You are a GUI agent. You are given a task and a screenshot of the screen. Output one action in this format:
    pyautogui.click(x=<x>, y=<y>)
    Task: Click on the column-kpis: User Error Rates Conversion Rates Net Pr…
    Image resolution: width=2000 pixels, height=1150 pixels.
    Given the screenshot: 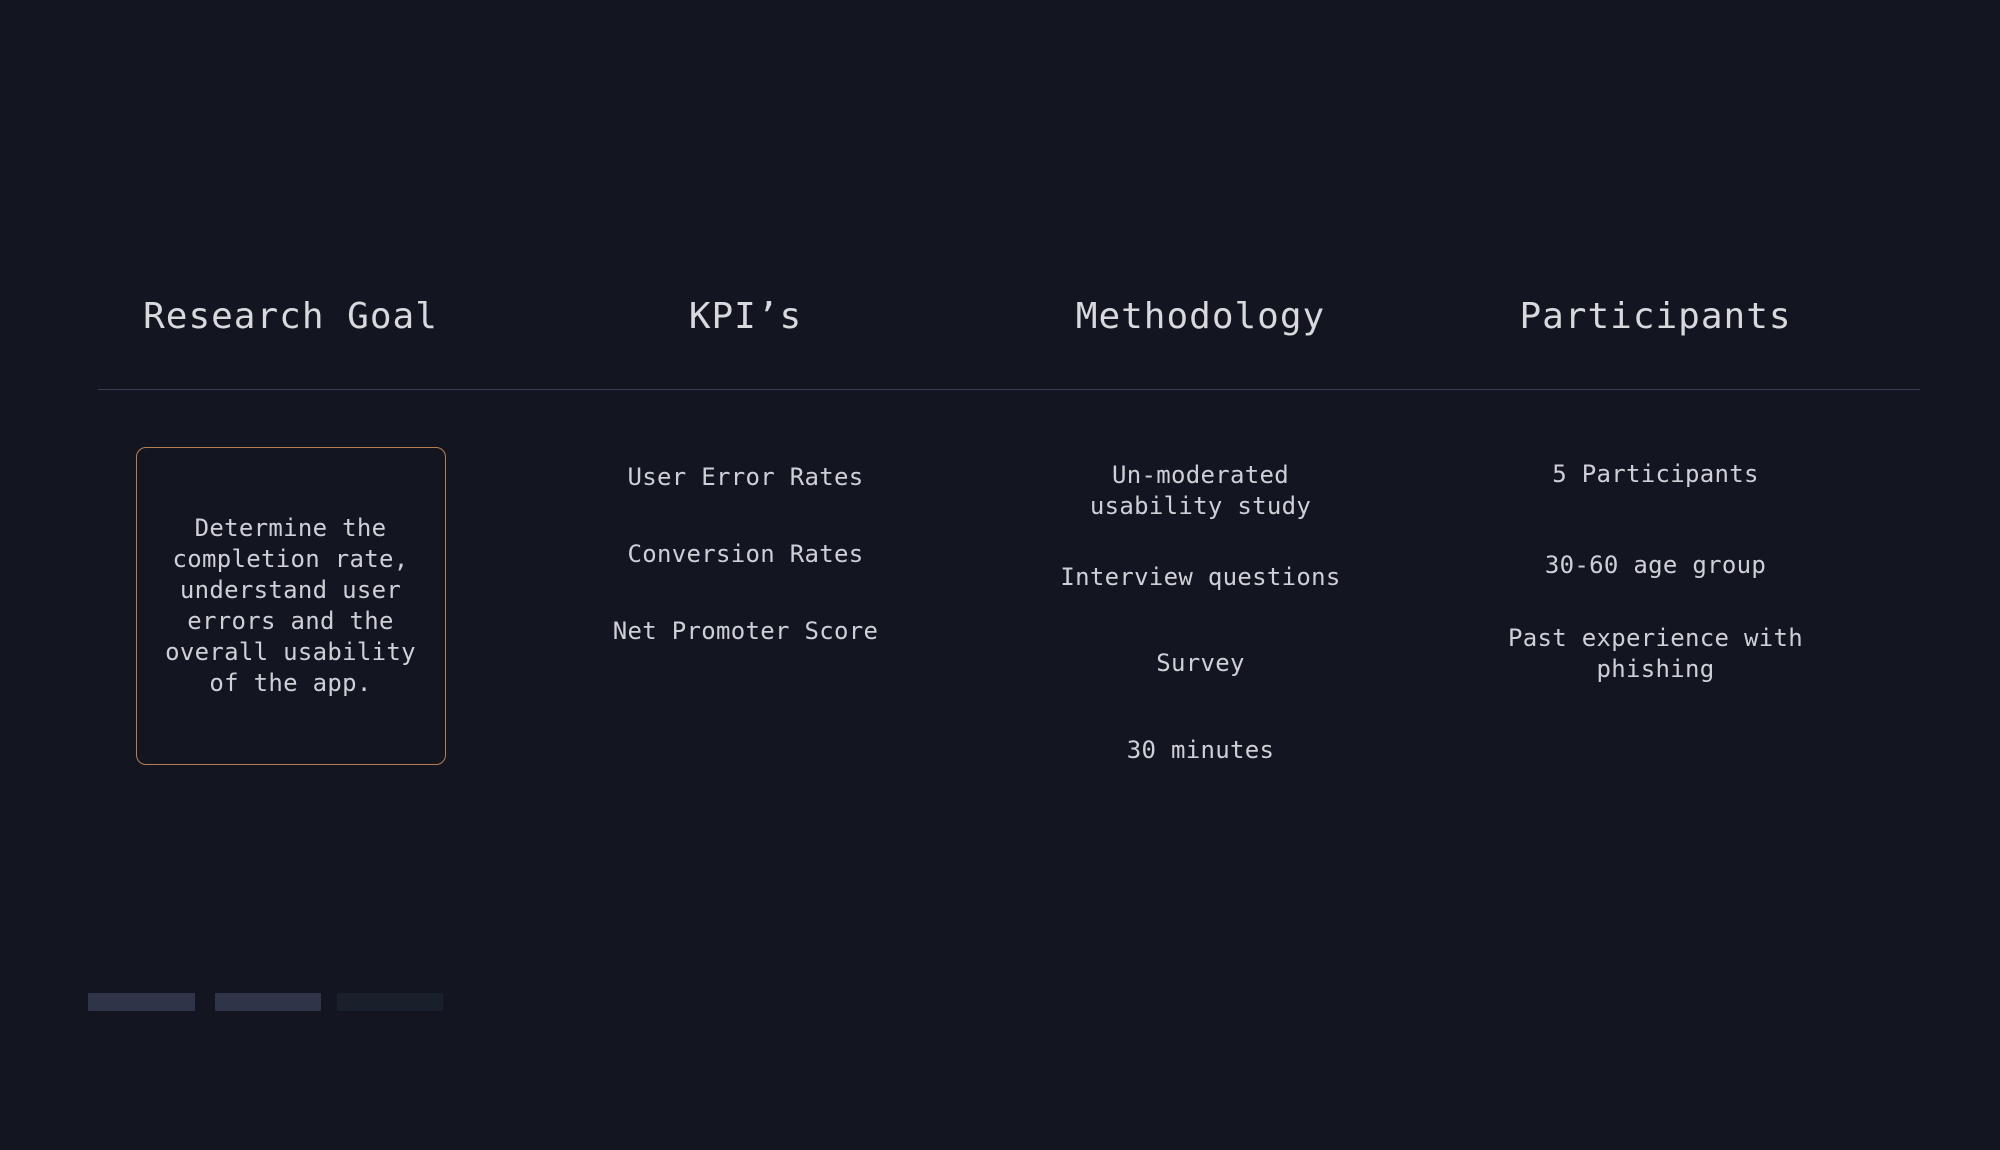 What is the action you would take?
    pyautogui.click(x=745, y=566)
    